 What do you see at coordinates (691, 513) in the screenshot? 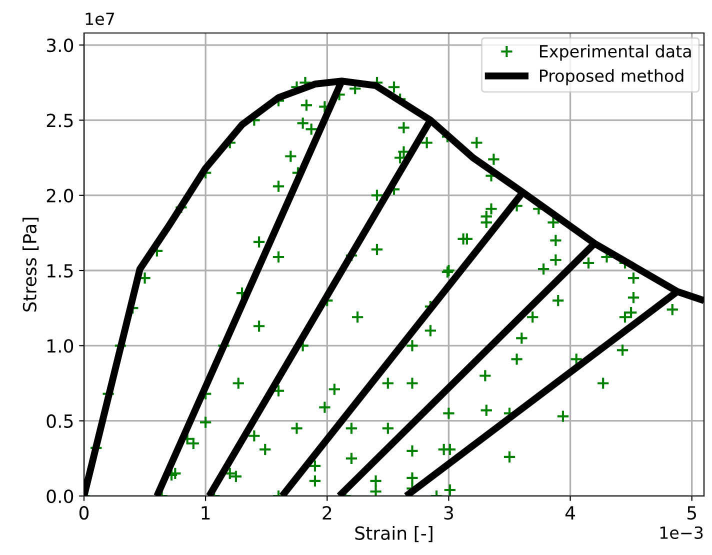
I see `x-tick-label: 5` at bounding box center [691, 513].